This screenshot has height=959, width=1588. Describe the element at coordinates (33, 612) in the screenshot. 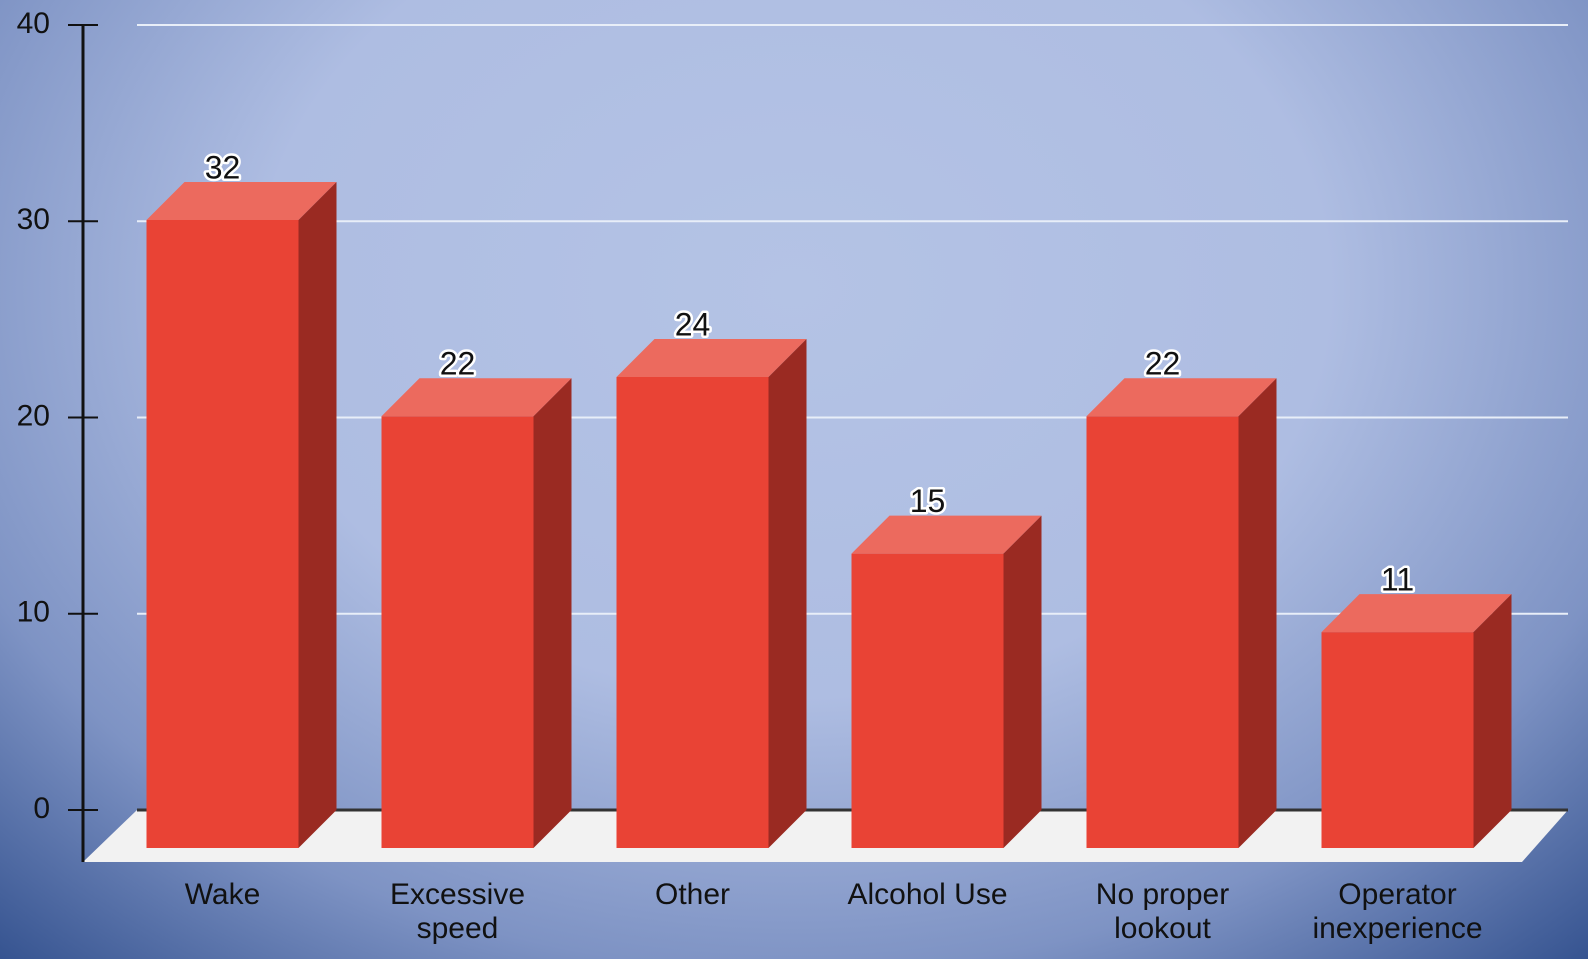

I see `y-tick-label: 10` at that location.